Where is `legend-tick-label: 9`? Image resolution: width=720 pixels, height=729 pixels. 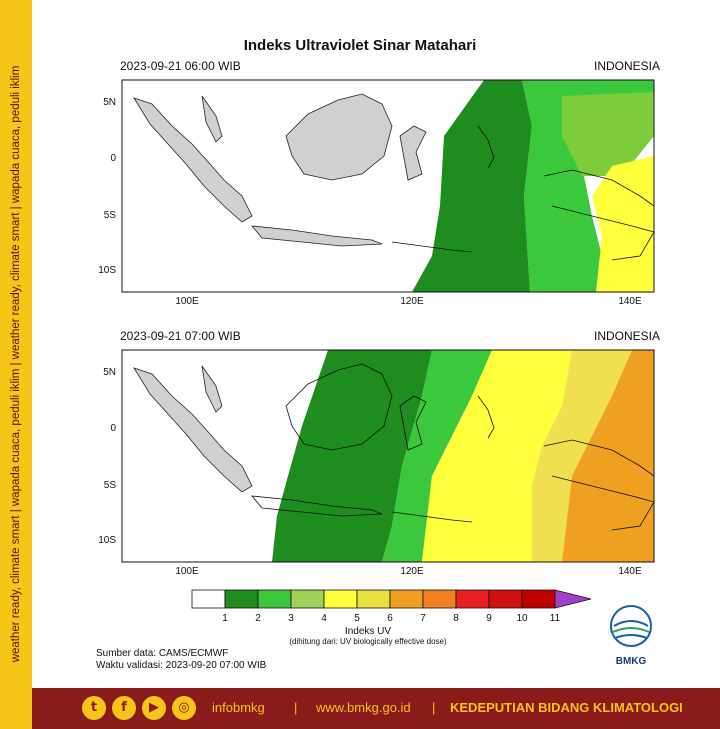
legend-tick-label: 9 is located at coordinates (489, 618).